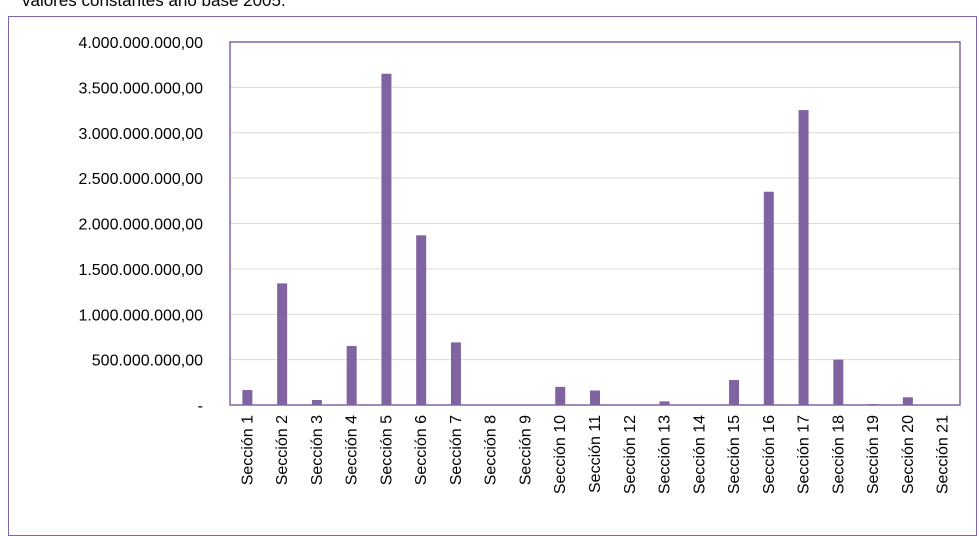 This screenshot has height=536, width=979. What do you see at coordinates (140, 179) in the screenshot?
I see `y-tick-label: 2.500.000.000,00` at bounding box center [140, 179].